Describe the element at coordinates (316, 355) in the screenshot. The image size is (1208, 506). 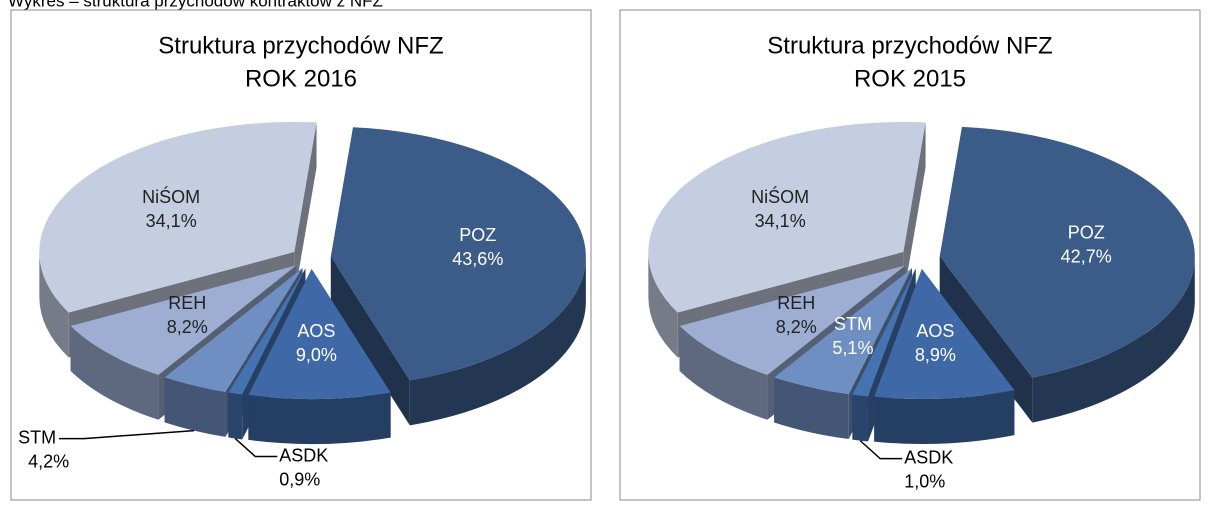
I see `slice-value-label: 9,0%` at that location.